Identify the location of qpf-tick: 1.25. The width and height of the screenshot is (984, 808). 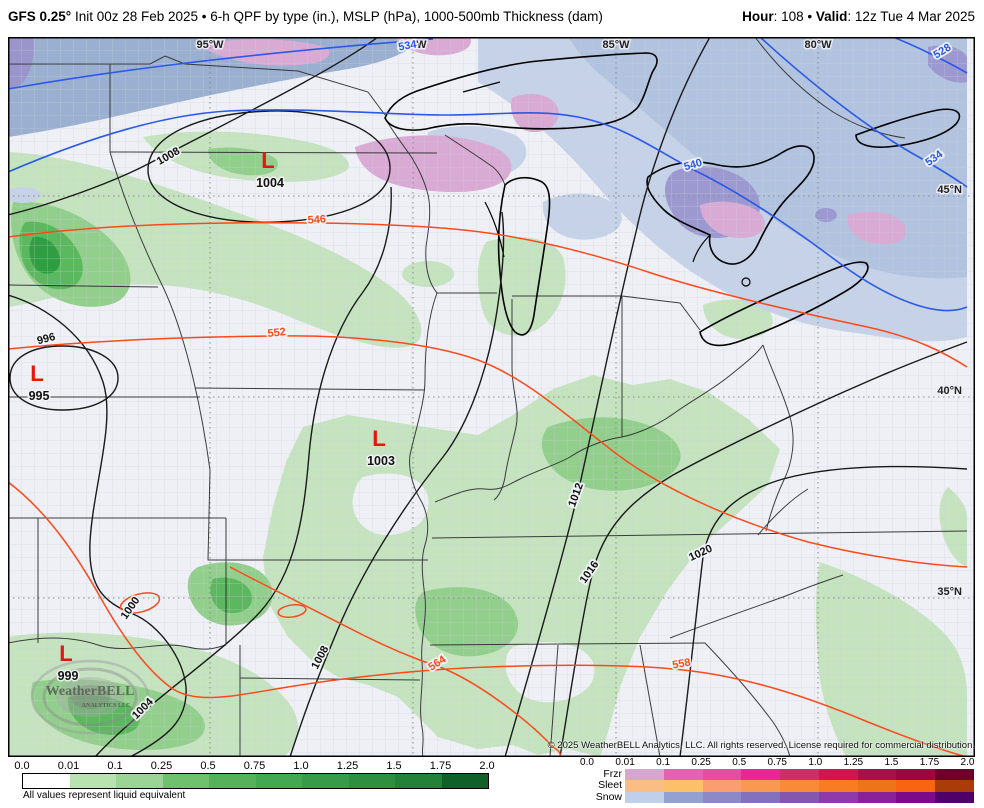
(347, 766).